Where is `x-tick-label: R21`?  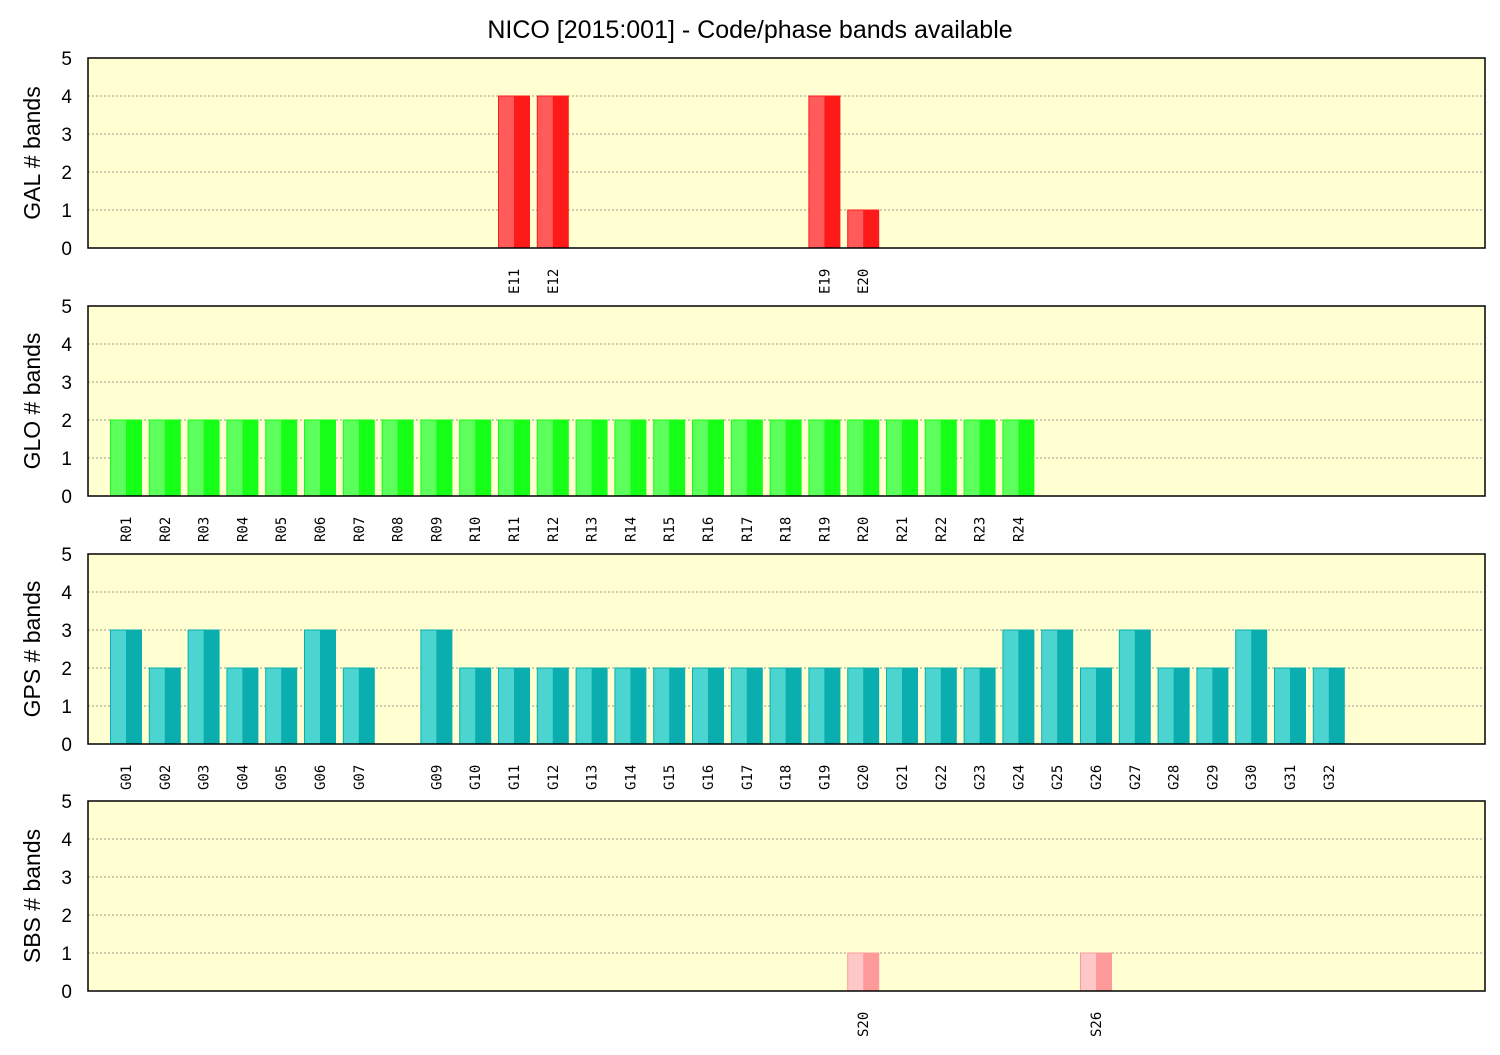
x-tick-label: R21 is located at coordinates (903, 529).